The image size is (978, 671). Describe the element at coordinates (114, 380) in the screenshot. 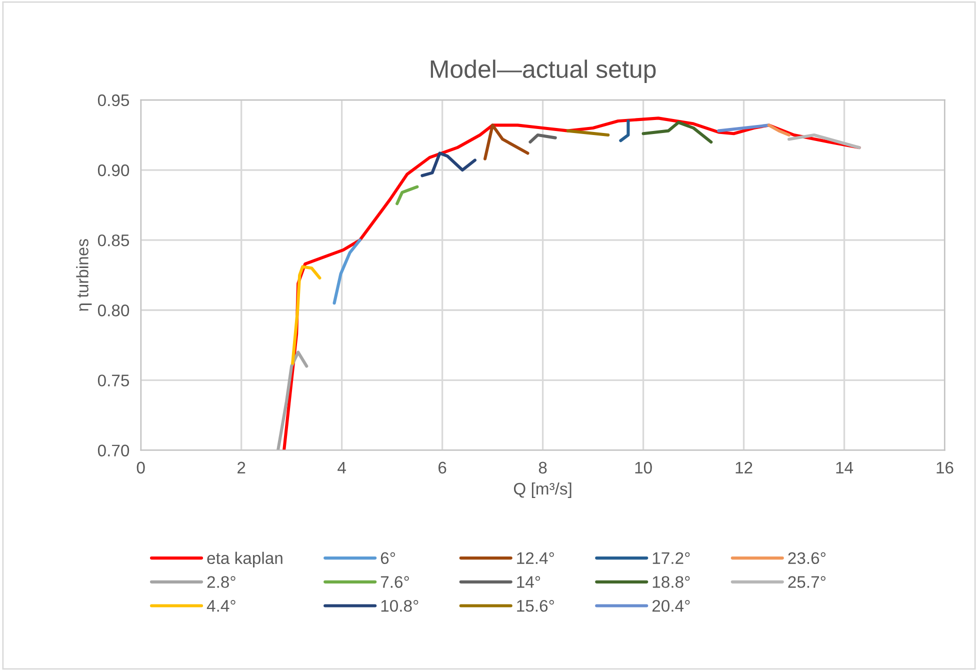

I see `y-tick-label: 0.75` at that location.